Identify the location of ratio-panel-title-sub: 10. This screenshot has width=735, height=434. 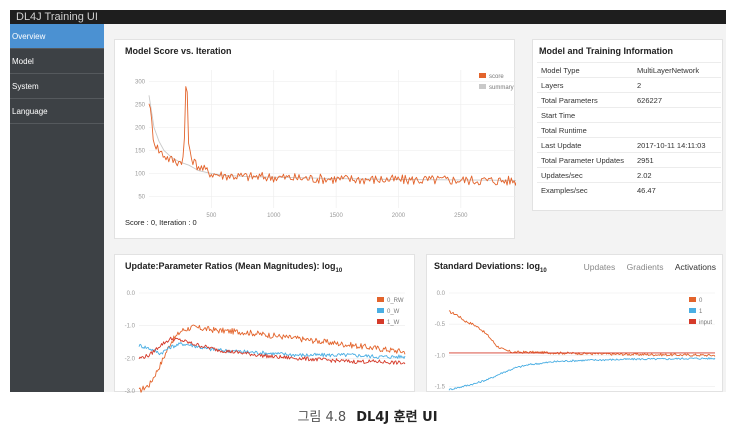
(339, 270).